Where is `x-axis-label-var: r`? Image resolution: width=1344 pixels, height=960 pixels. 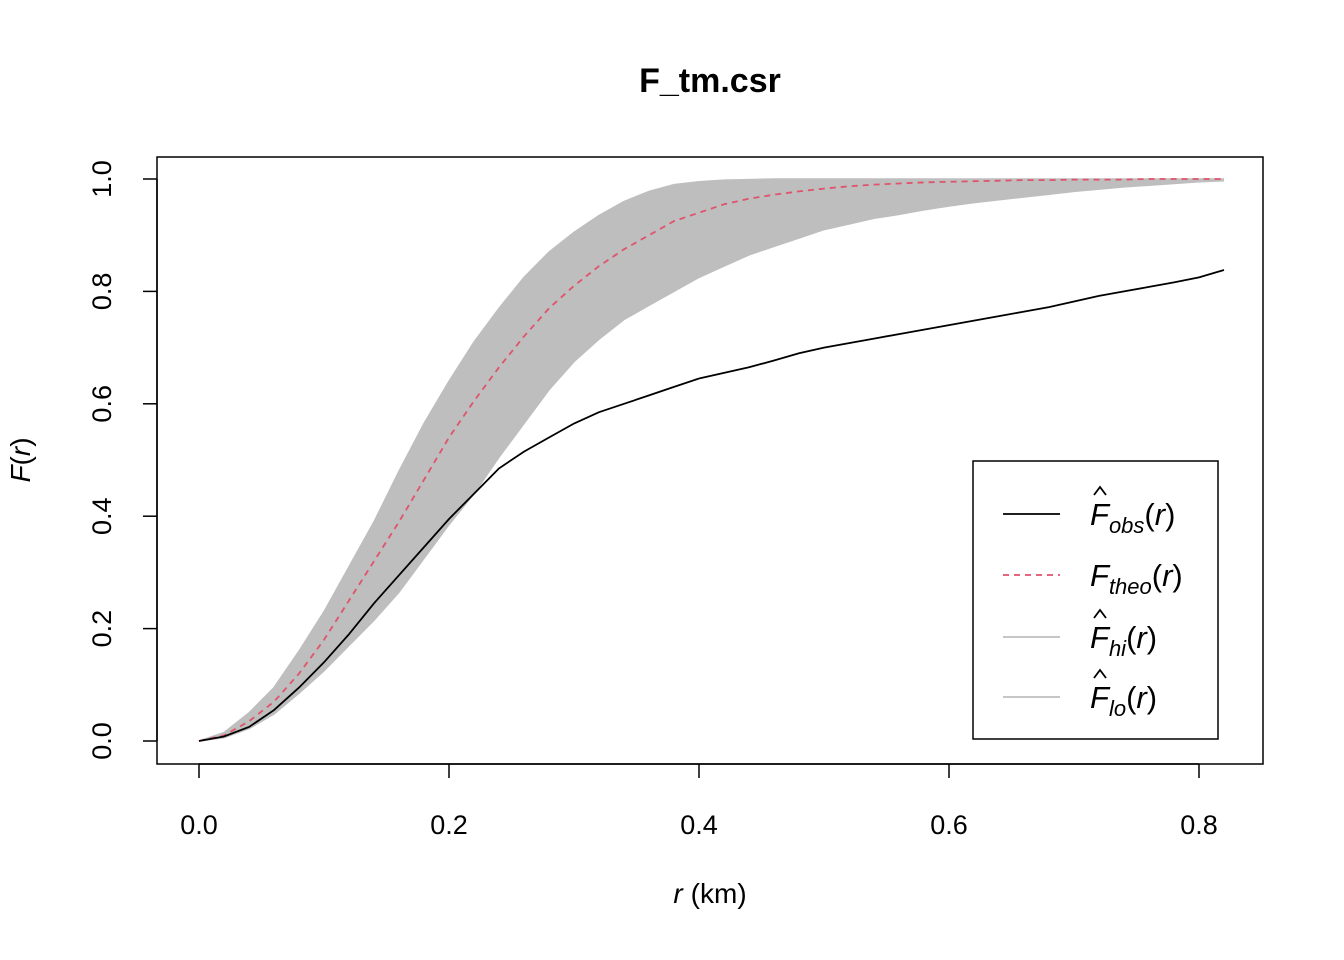
x-axis-label-var: r is located at coordinates (678, 893).